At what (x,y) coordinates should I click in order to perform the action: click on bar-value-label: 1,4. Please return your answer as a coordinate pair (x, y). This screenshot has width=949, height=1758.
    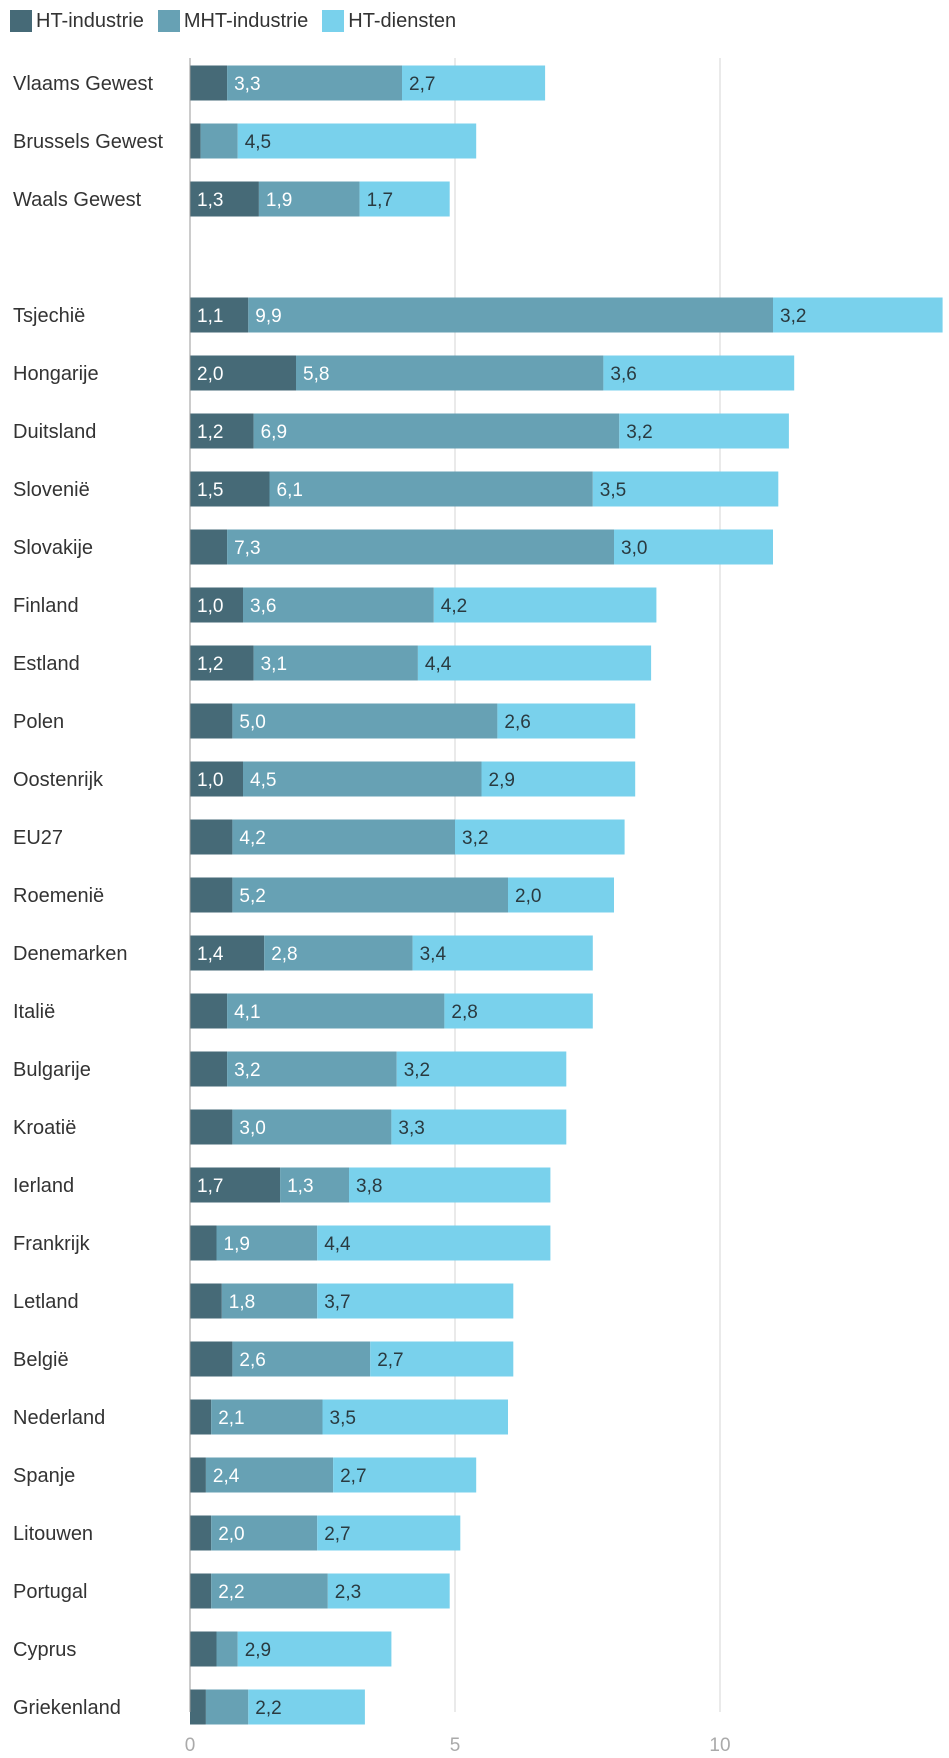
    Looking at the image, I should click on (210, 954).